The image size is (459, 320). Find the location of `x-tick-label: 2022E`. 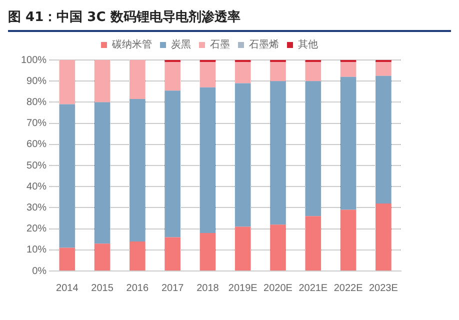

x-tick-label: 2022E is located at coordinates (349, 288).